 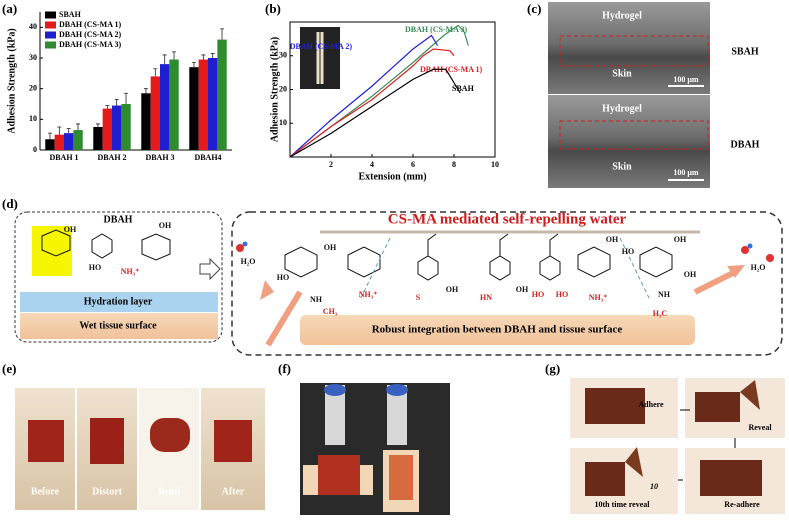 I want to click on x-tick-label: DBAH 3, so click(x=159, y=157).